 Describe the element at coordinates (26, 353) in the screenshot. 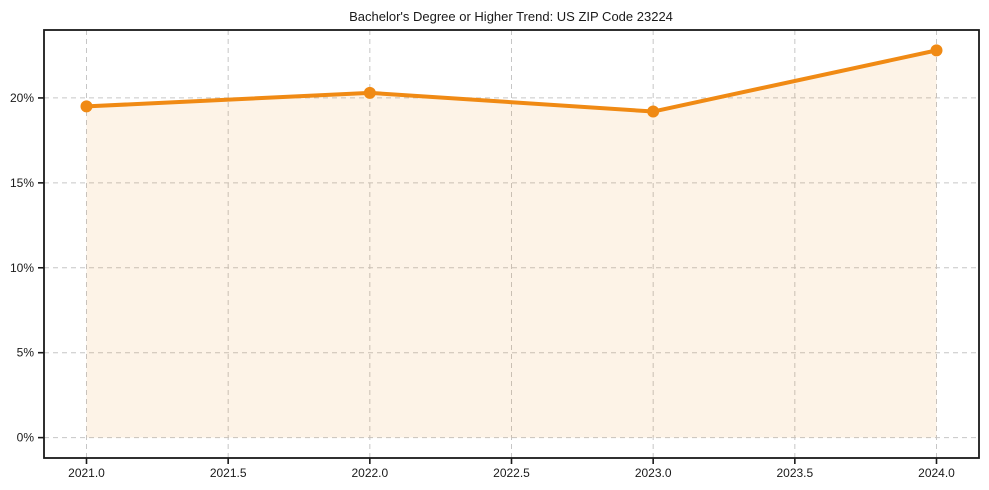

I see `y-tick-label: 5%` at that location.